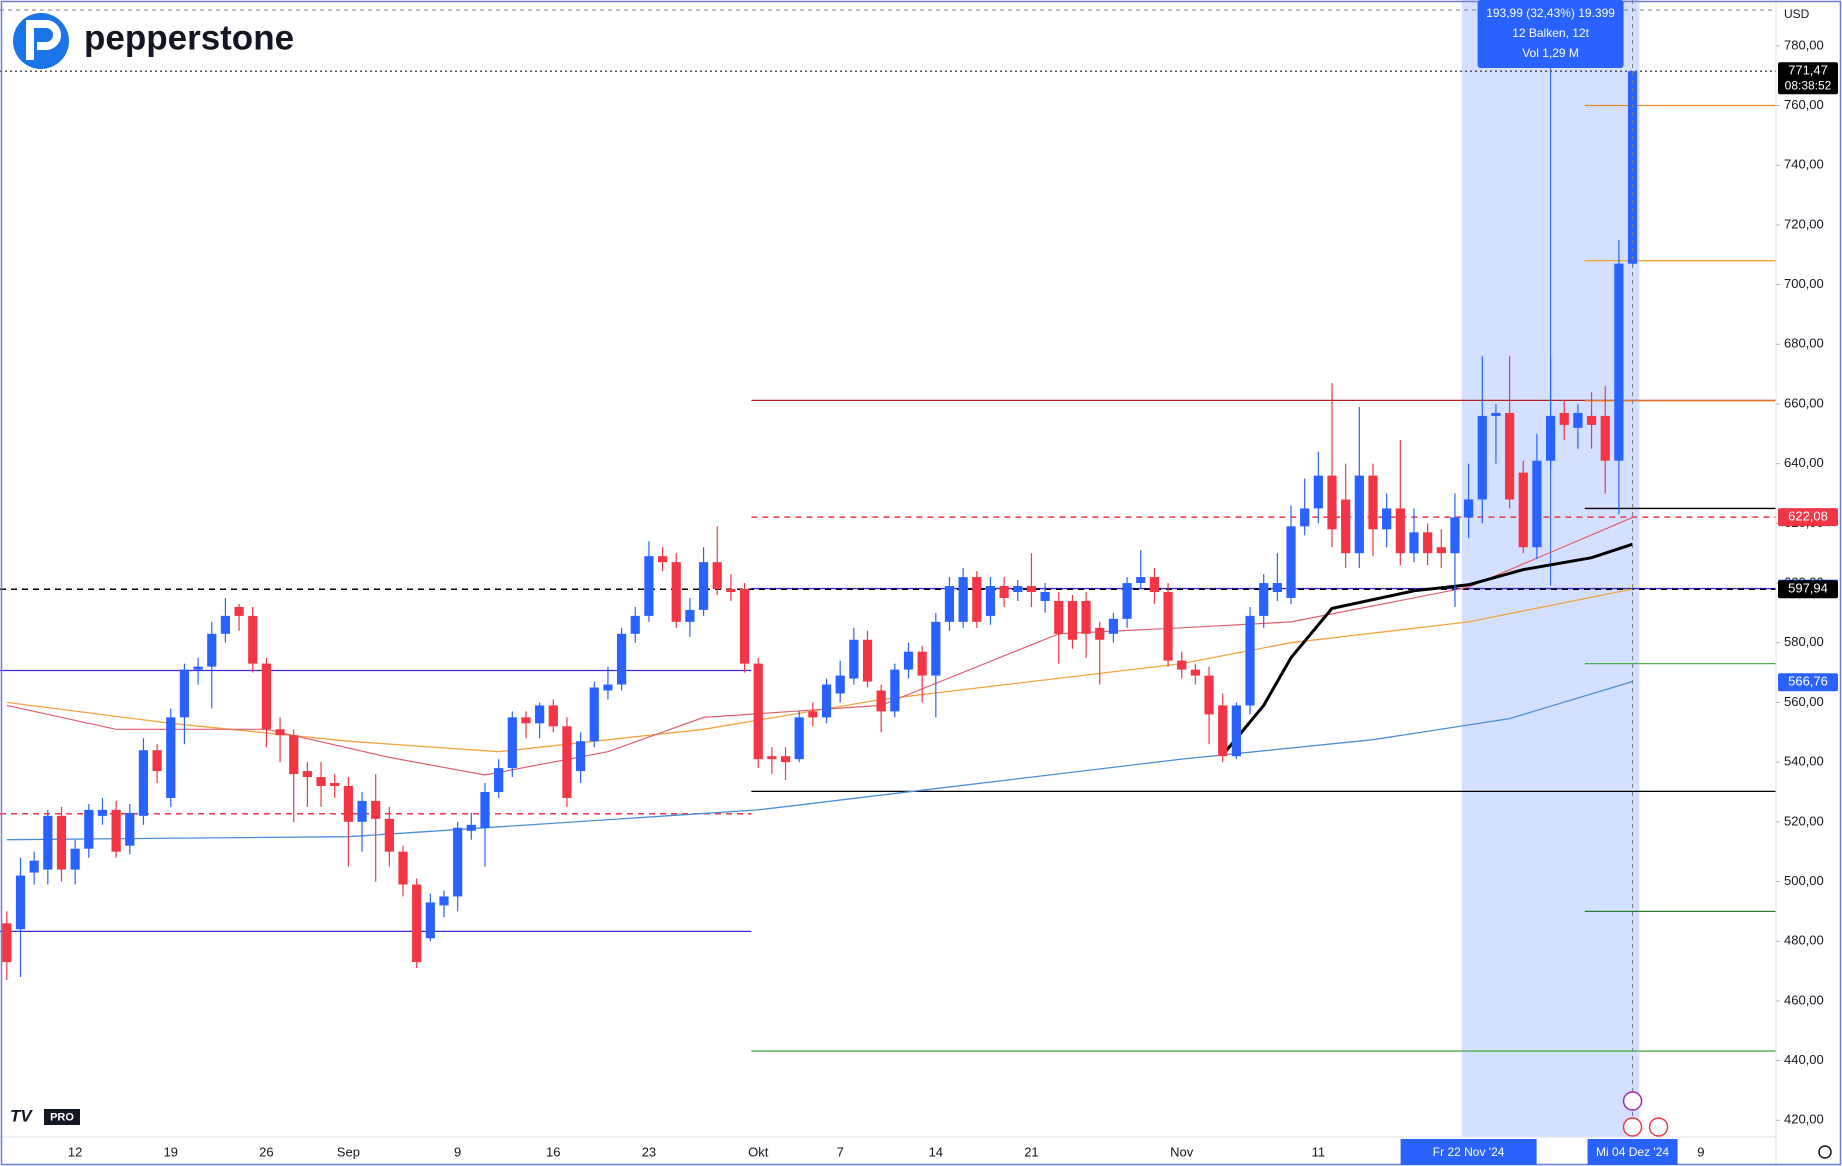 The height and width of the screenshot is (1166, 1842). What do you see at coordinates (1804, 283) in the screenshot?
I see `y-tick-label: 700,00` at bounding box center [1804, 283].